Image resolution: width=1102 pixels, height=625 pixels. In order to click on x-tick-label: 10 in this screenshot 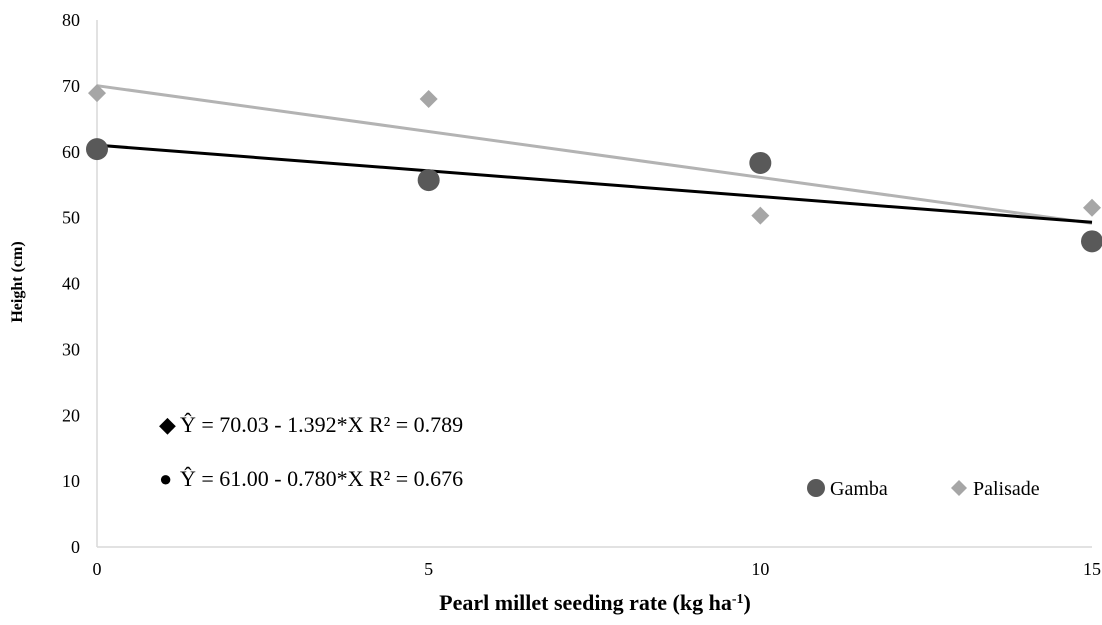, I will do `click(760, 569)`.